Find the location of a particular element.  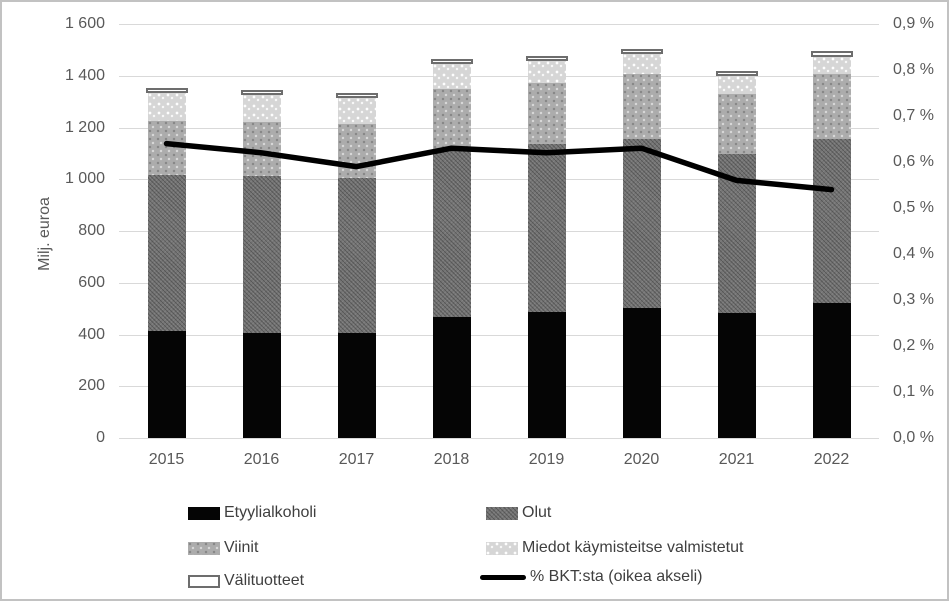

bar-2019 is located at coordinates (546, 231).